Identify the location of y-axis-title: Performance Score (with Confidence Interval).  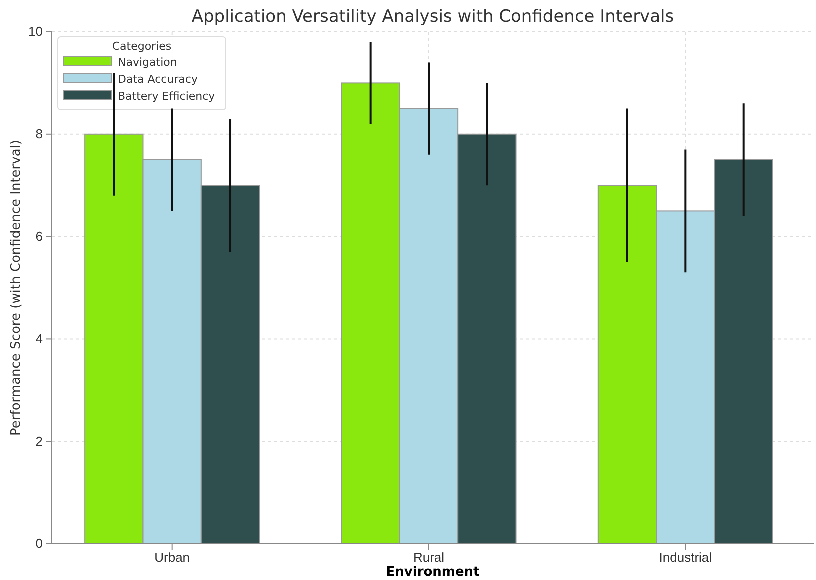
(16, 288).